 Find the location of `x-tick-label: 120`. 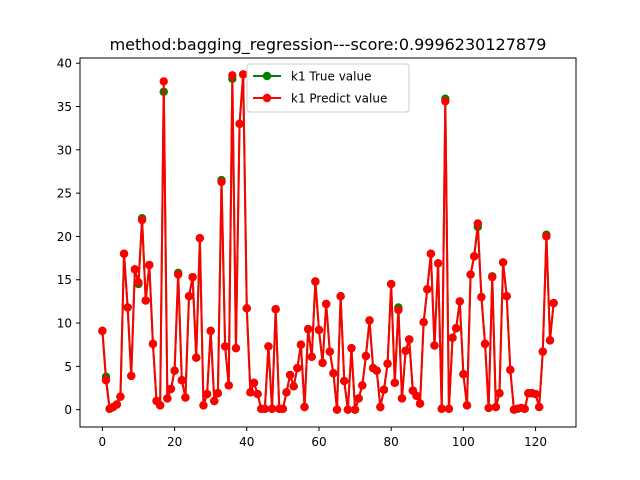

x-tick-label: 120 is located at coordinates (535, 442).